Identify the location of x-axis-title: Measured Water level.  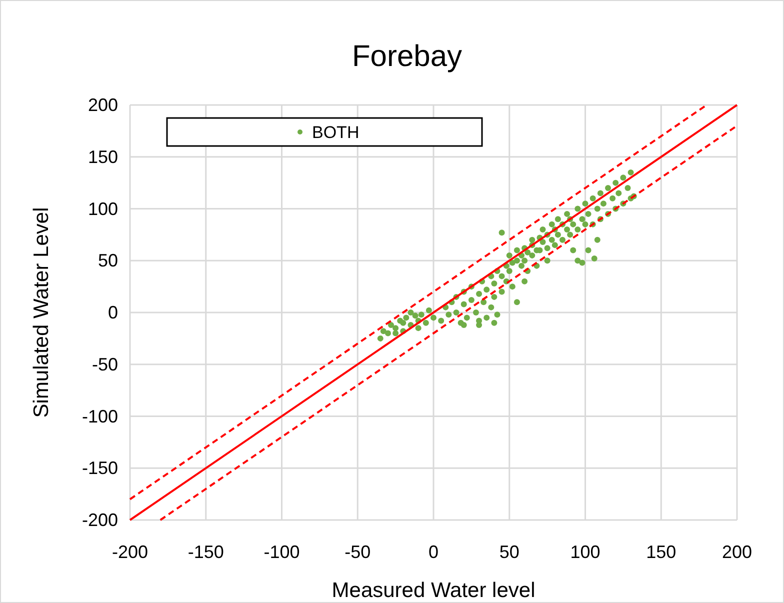
(434, 590).